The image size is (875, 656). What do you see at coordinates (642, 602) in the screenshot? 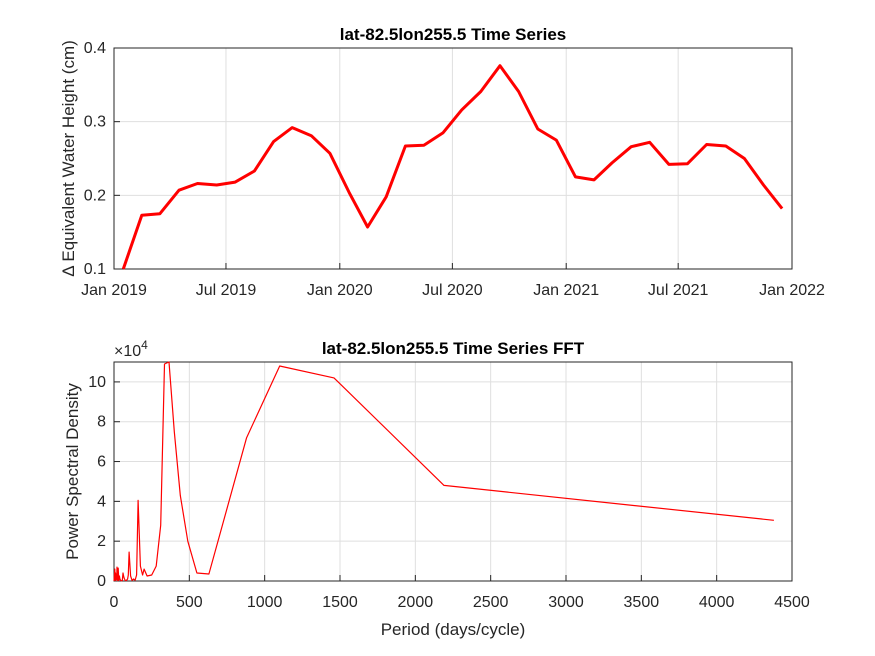
I see `x-tick-label: 3500` at bounding box center [642, 602].